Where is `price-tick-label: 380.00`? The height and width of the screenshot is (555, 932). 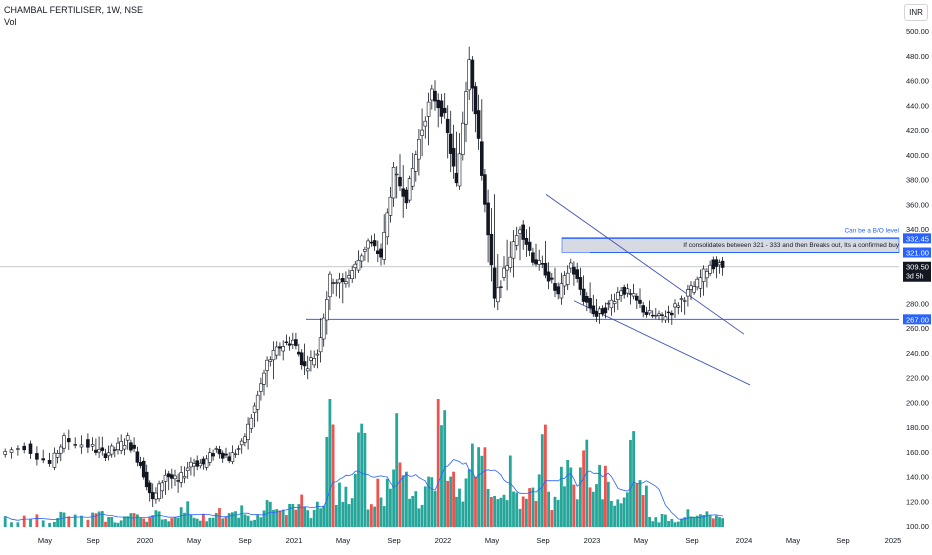
price-tick-label: 380.00 is located at coordinates (917, 180).